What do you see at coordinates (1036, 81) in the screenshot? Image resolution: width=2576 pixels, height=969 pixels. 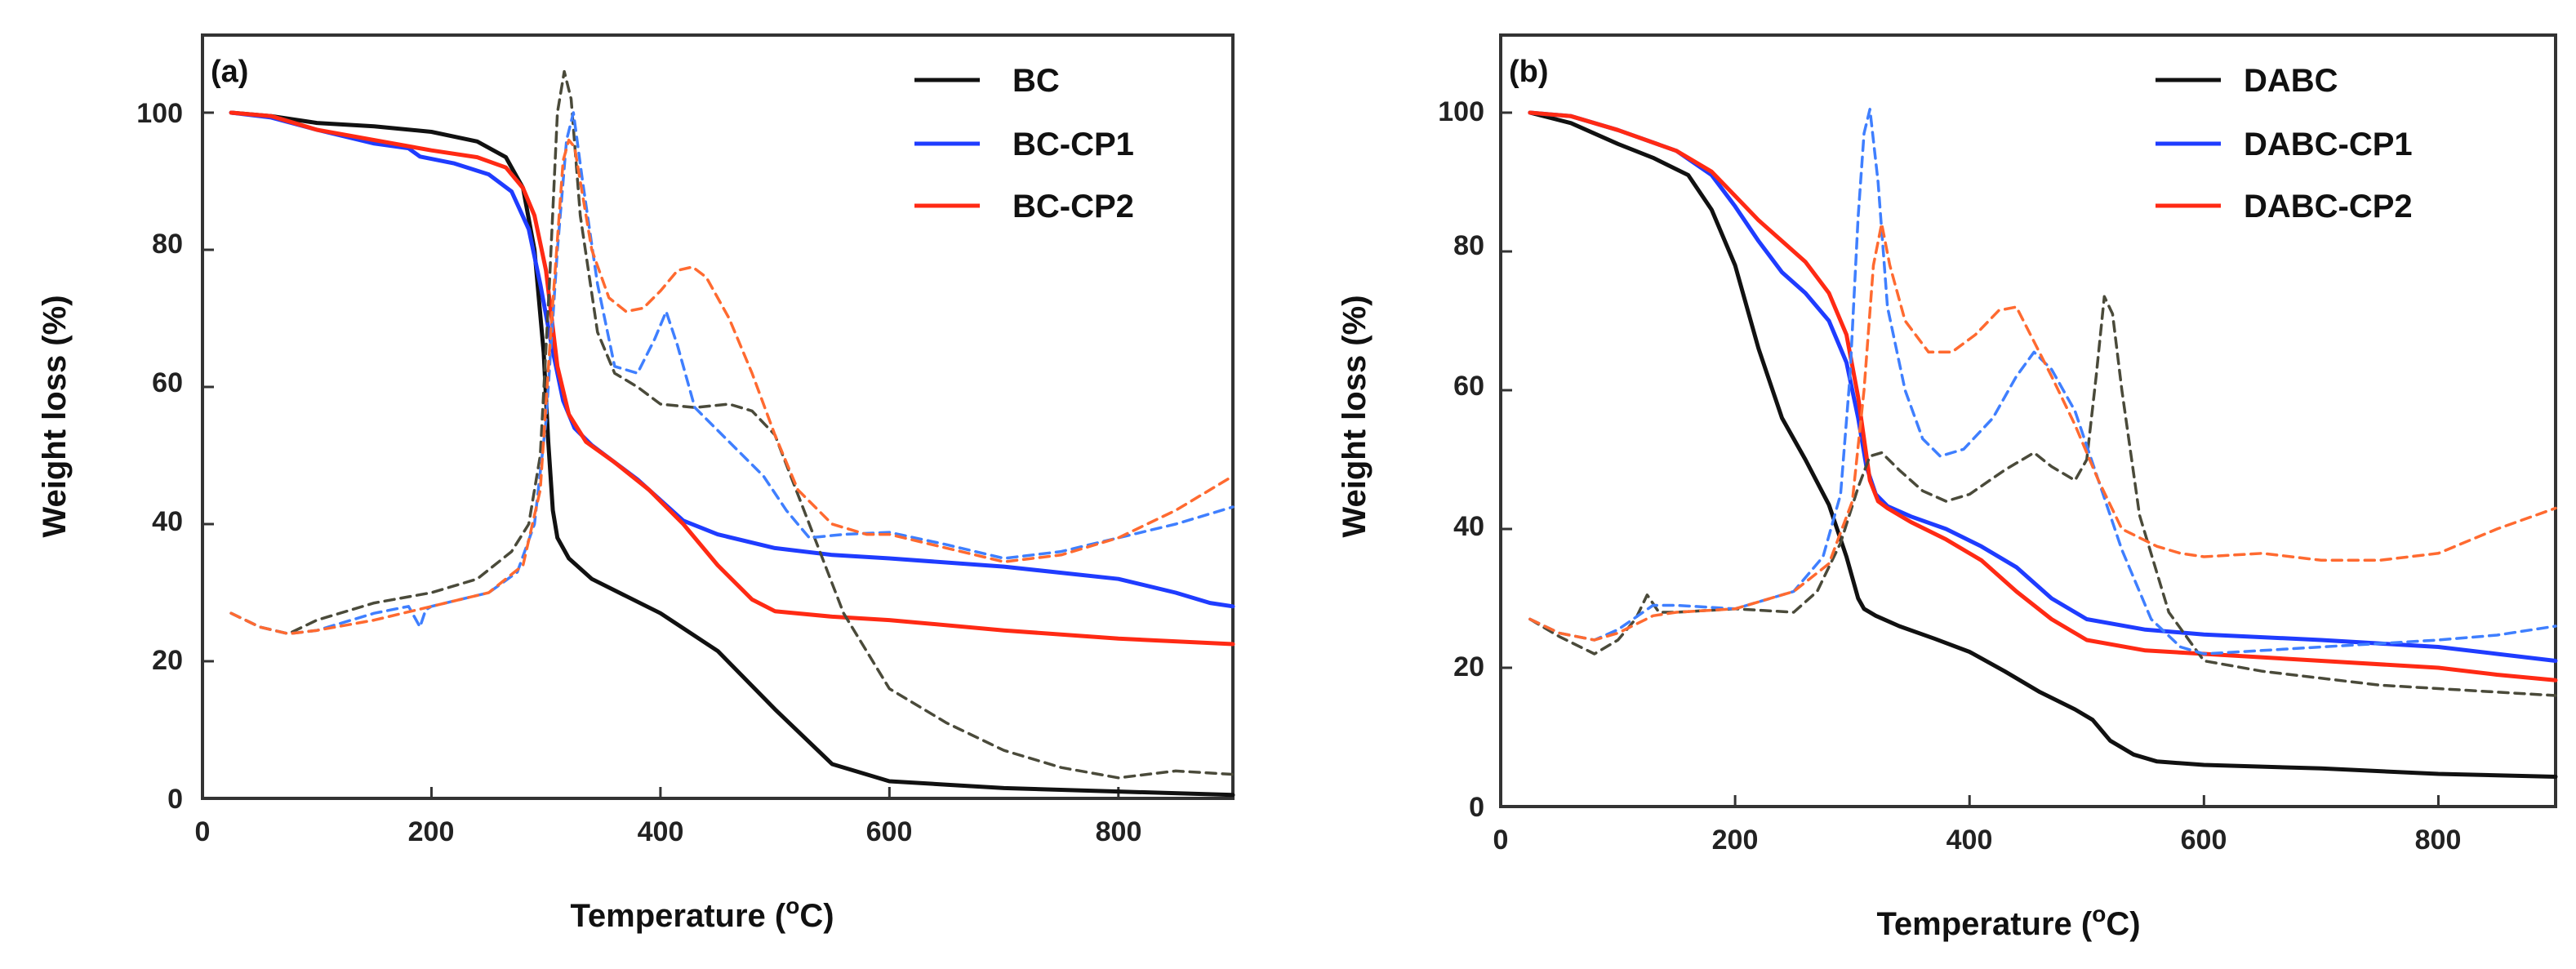 I see `legend-label-bc: BC` at bounding box center [1036, 81].